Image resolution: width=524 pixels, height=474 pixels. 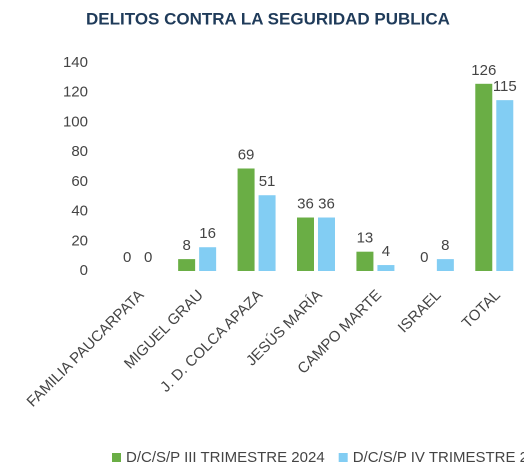 What do you see at coordinates (207, 233) in the screenshot?
I see `data-label: 16` at bounding box center [207, 233].